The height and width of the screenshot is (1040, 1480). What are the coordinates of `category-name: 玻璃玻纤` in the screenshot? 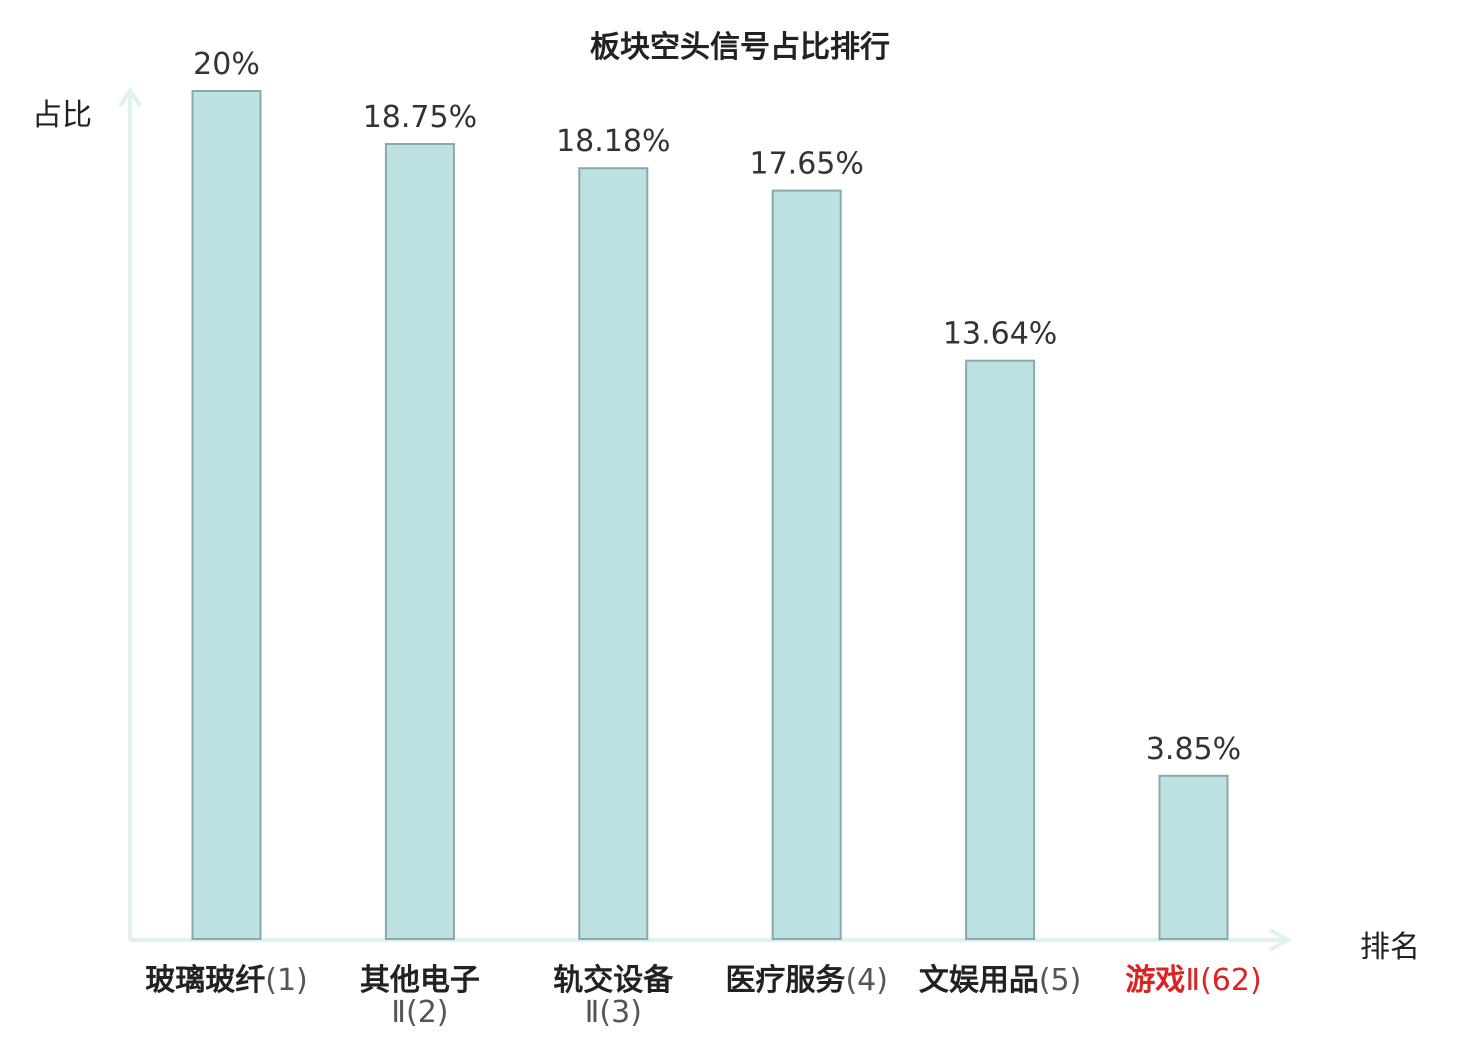 It's located at (205, 980).